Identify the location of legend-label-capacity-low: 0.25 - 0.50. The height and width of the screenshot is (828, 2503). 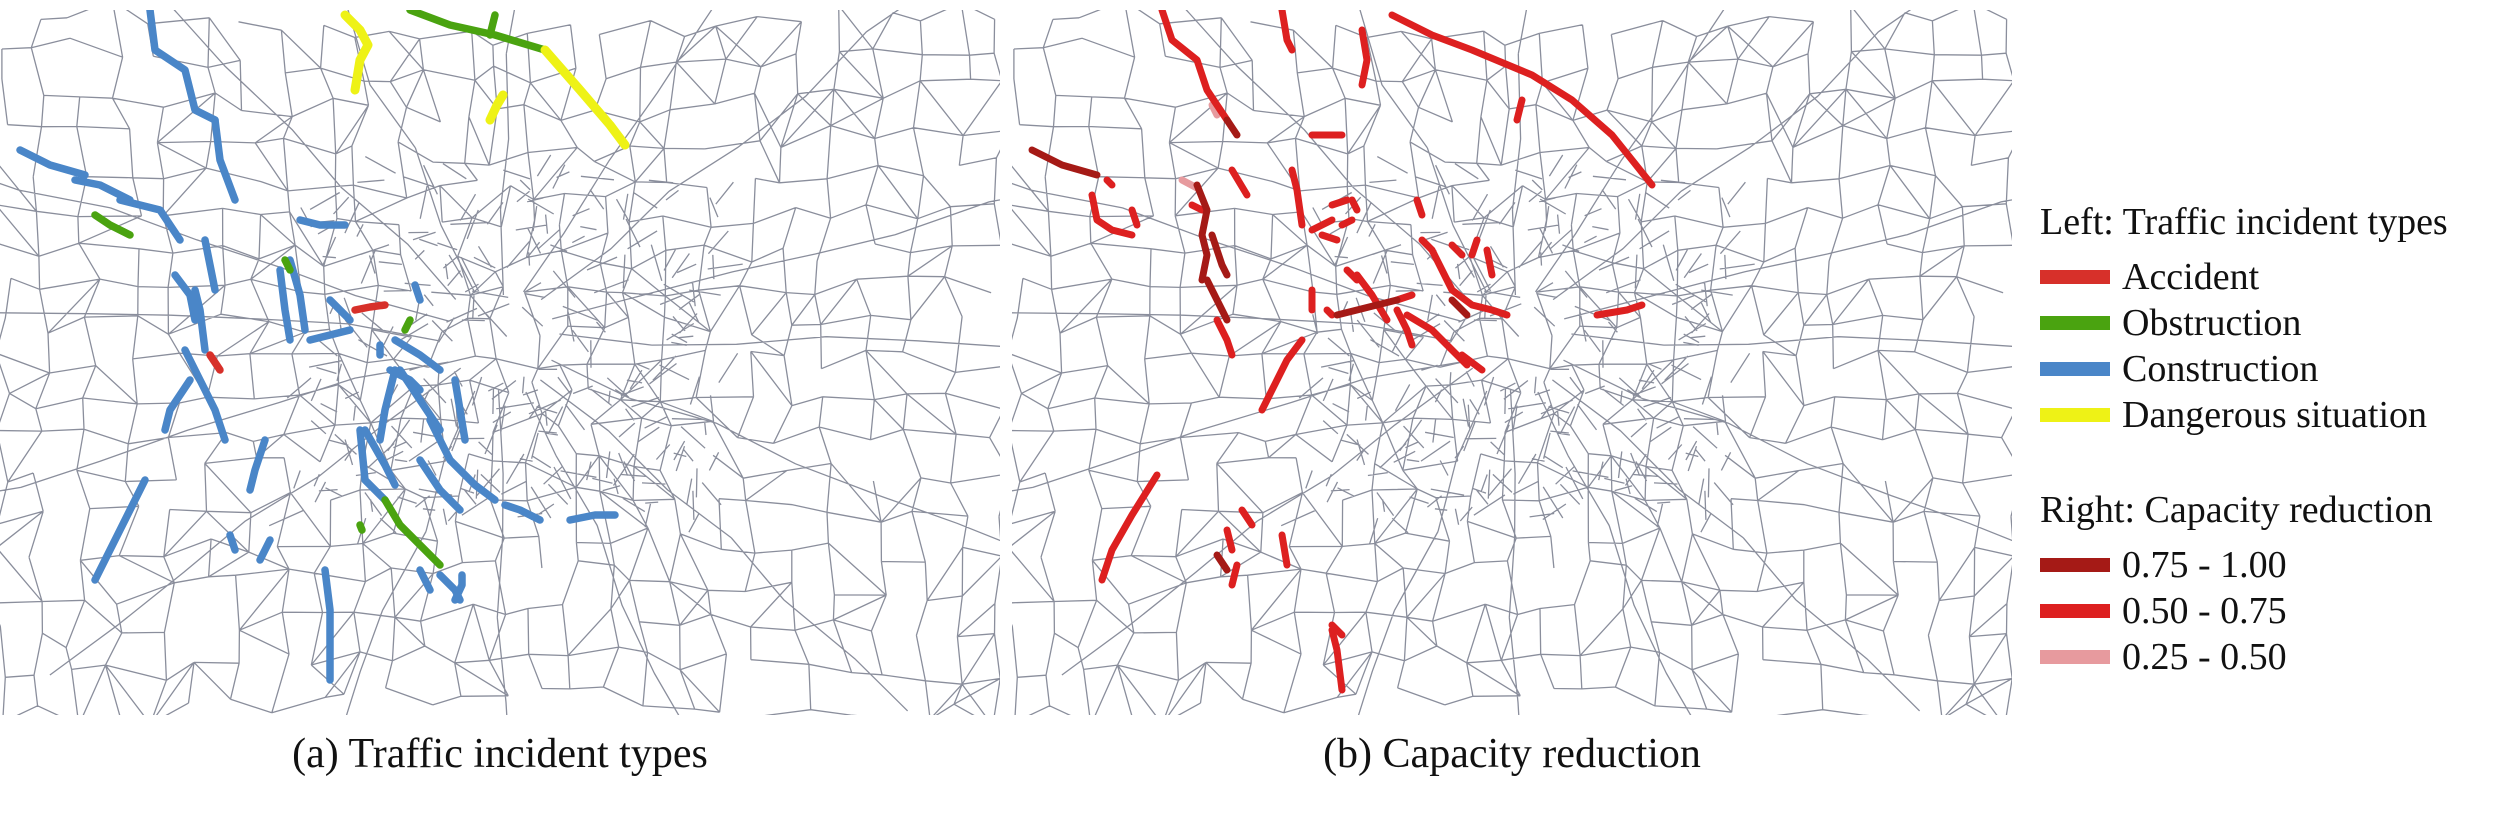
(2204, 657).